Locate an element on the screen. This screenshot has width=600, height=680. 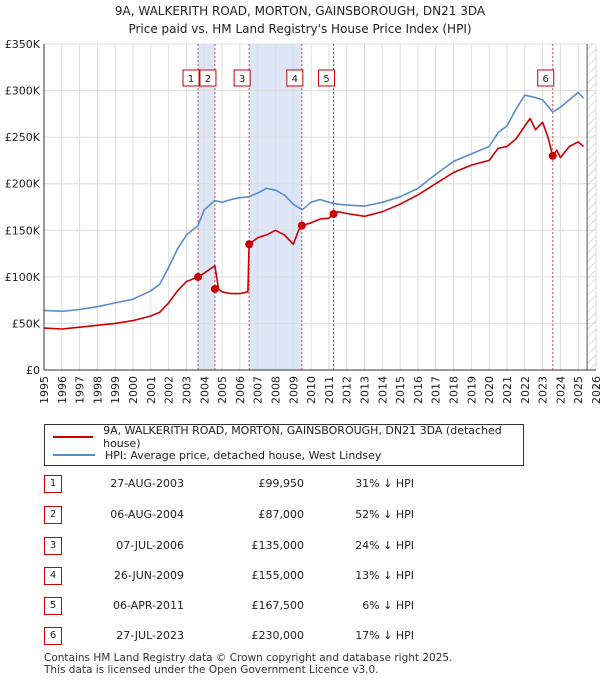
y-tick-label: £100K is located at coordinates (23, 277).